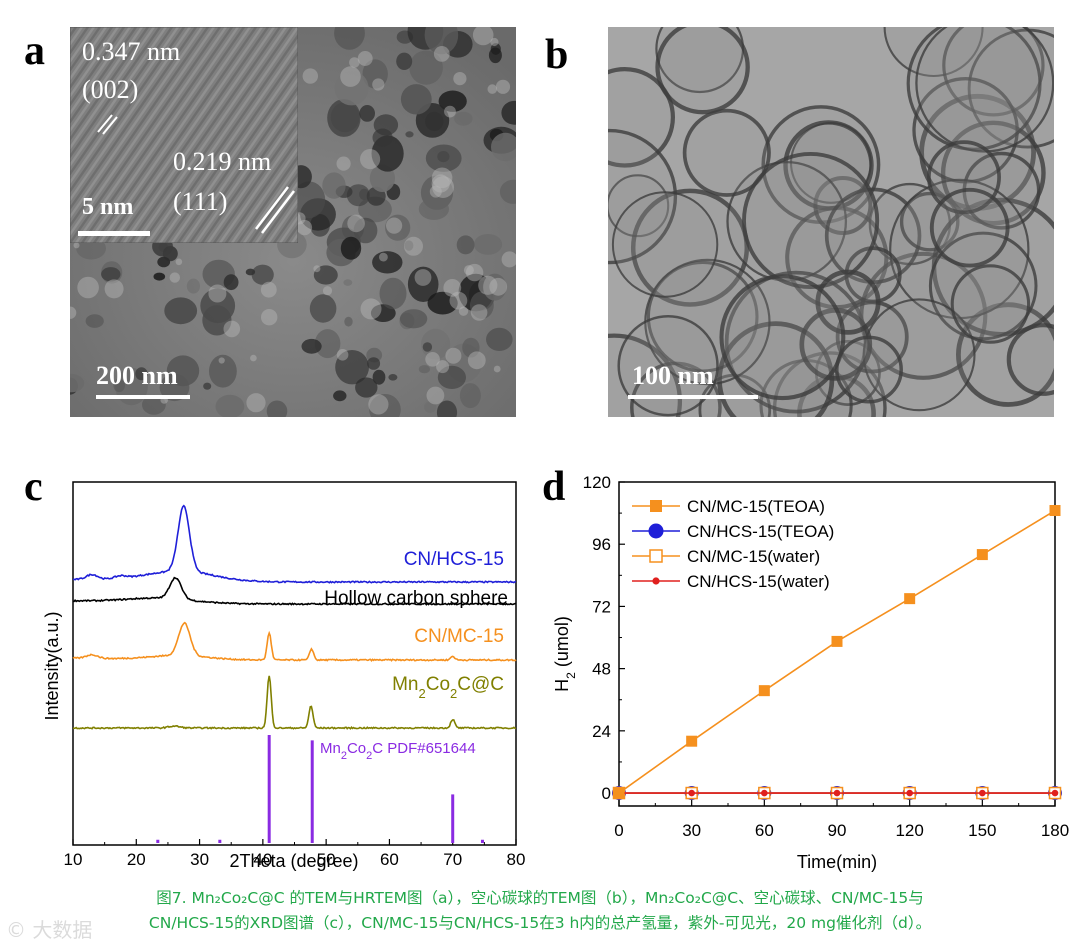 This screenshot has width=1080, height=947. I want to click on lattice-fringes, so click(184, 135).